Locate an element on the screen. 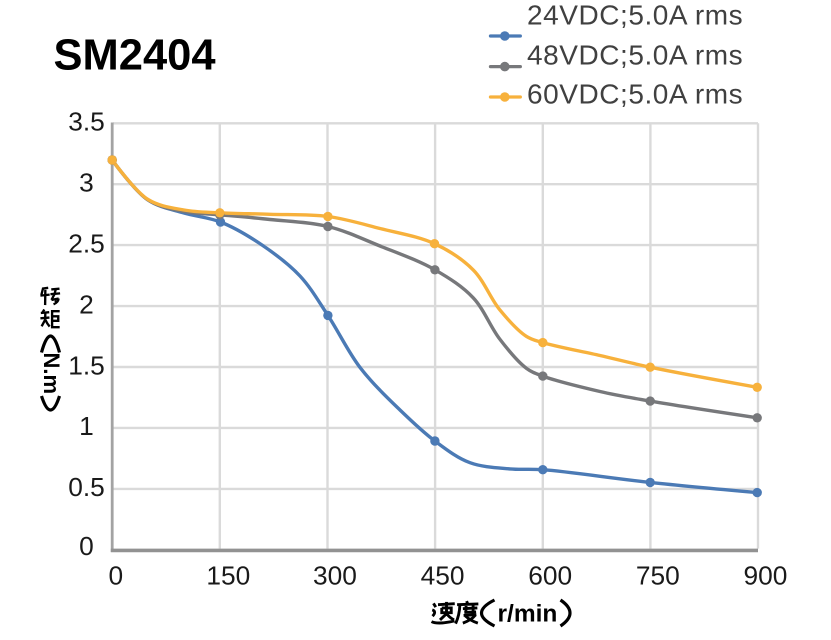  svg-text: 60VDC;5.0A rms is located at coordinates (635, 94).